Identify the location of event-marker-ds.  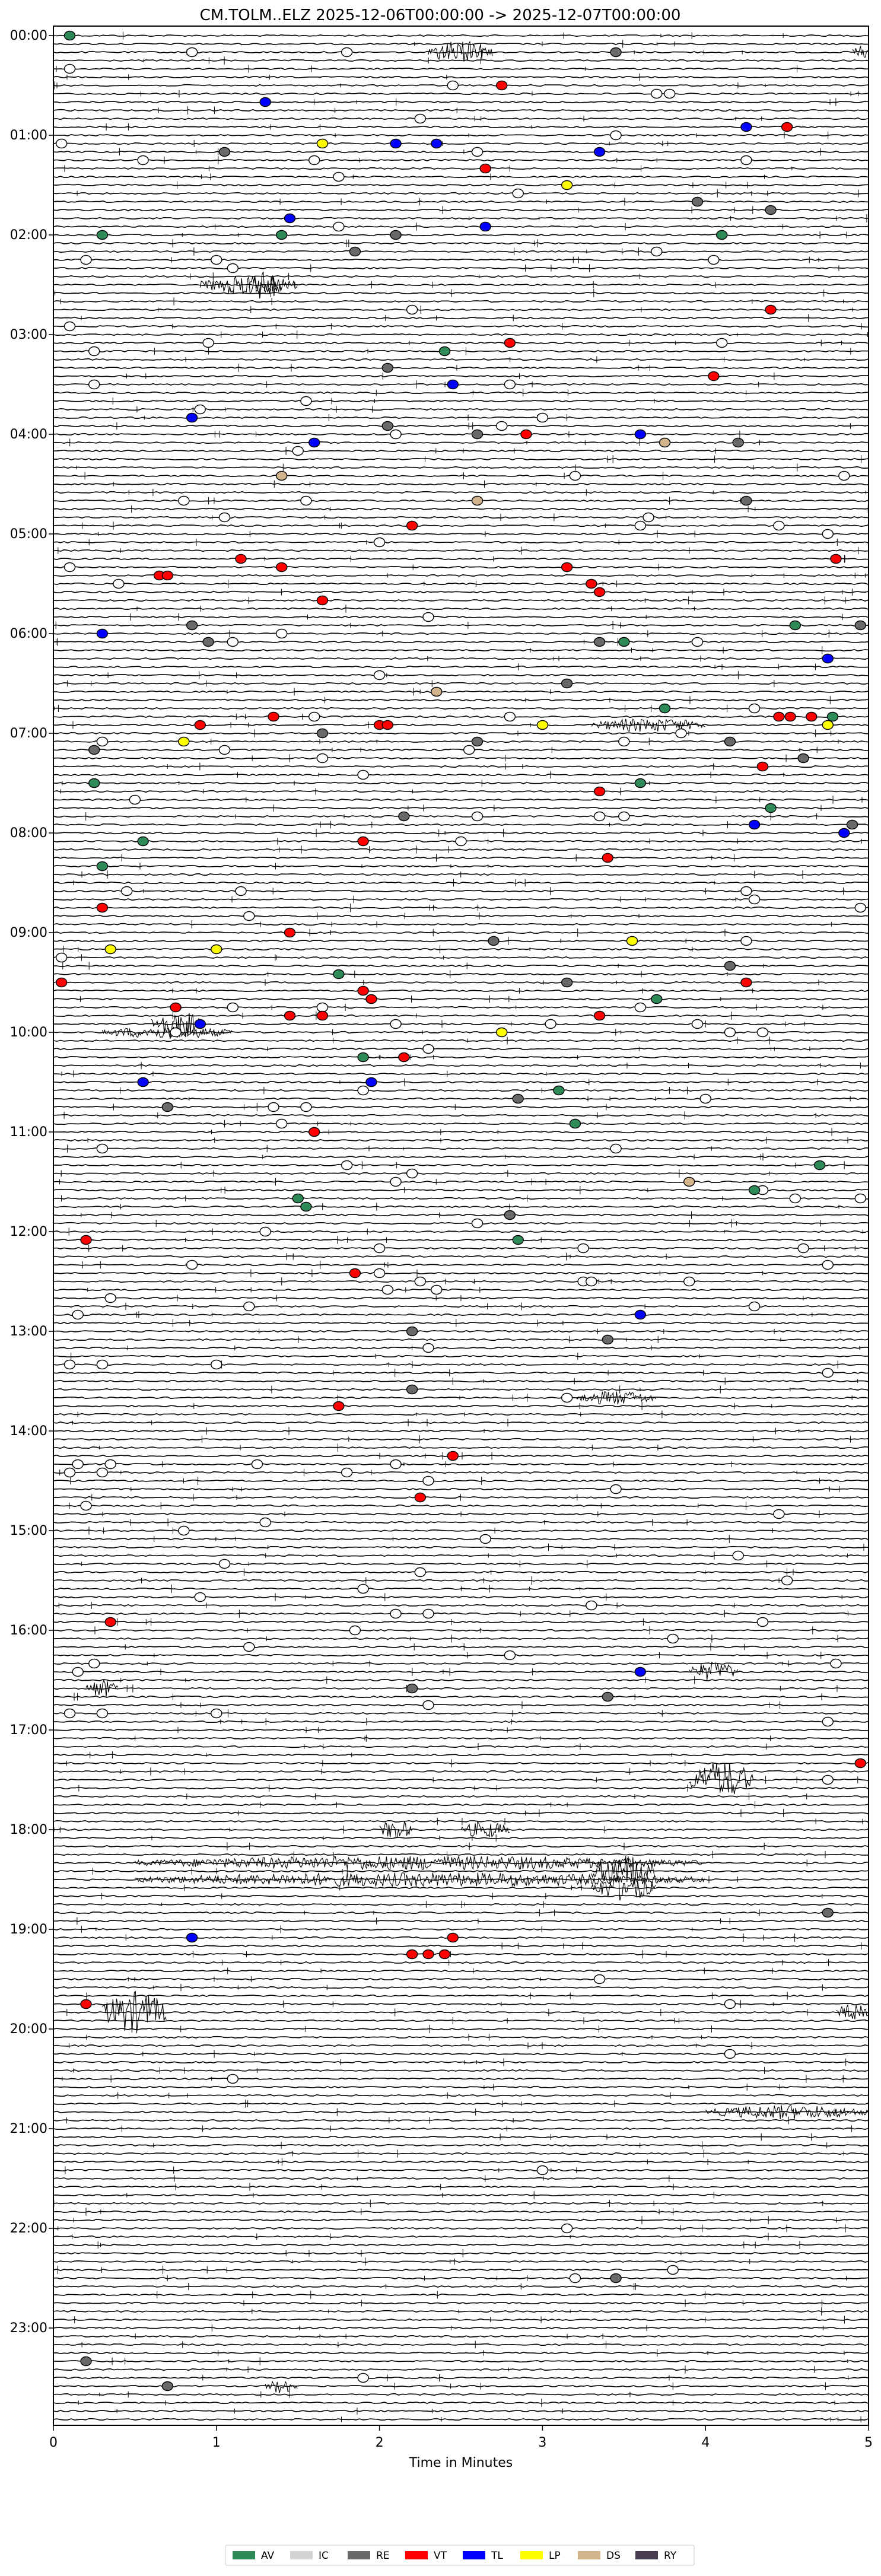
(689, 1181).